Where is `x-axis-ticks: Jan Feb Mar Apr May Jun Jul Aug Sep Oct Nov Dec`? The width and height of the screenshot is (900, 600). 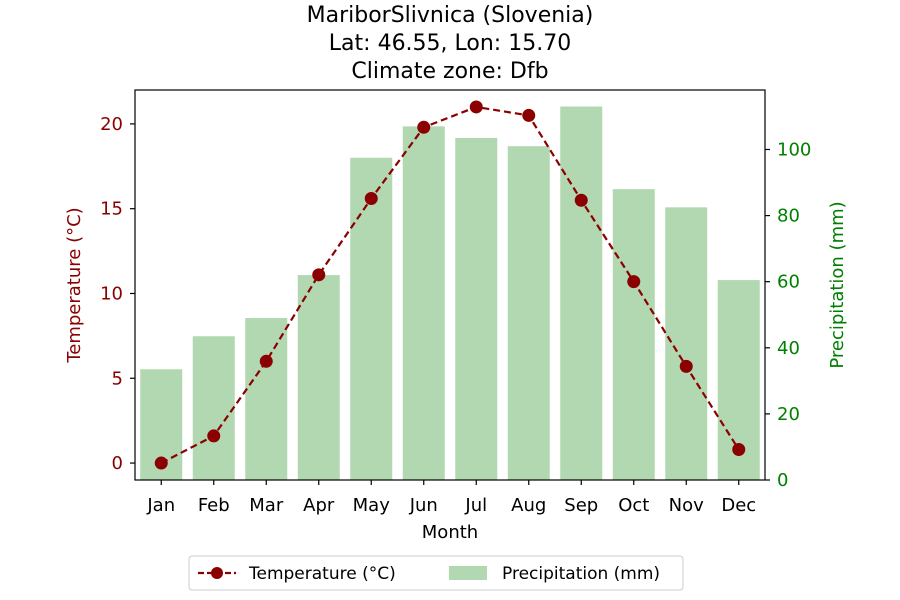 x-axis-ticks: Jan Feb Mar Apr May Jun Jul Aug Sep Oct Nov Dec is located at coordinates (451, 498).